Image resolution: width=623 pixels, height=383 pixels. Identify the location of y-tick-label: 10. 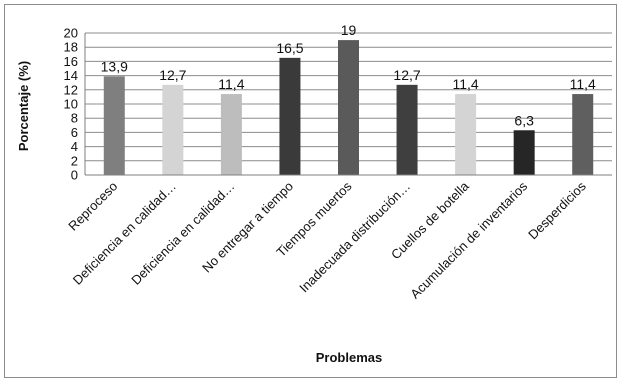
(71, 104).